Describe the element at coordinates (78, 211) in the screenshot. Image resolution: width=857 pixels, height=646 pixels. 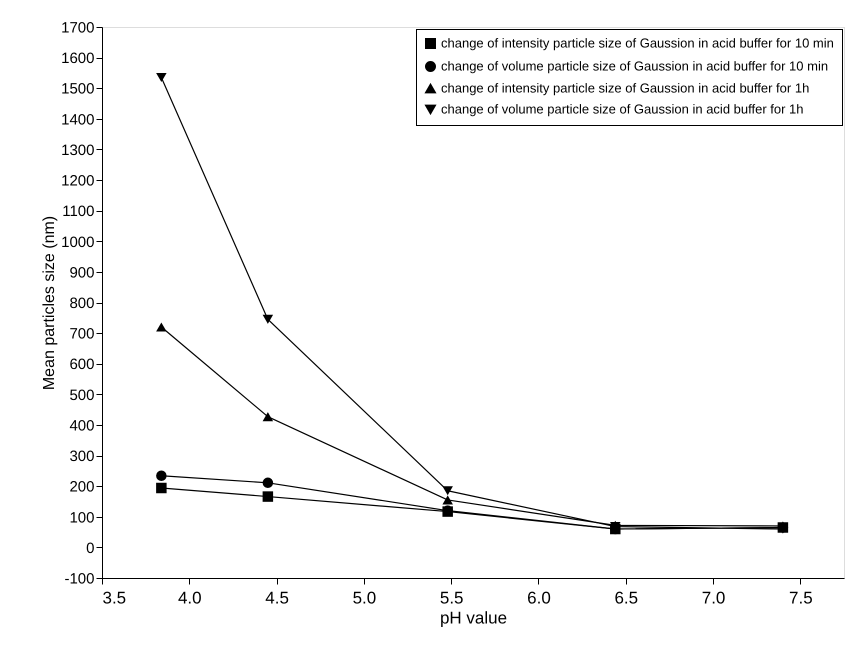
I see `y-tick-label: 1100` at that location.